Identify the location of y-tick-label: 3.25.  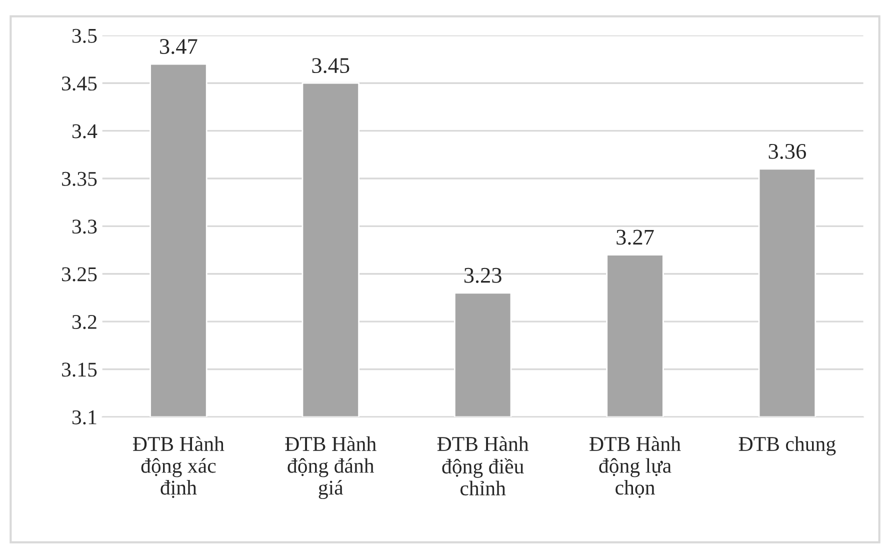
(79, 274).